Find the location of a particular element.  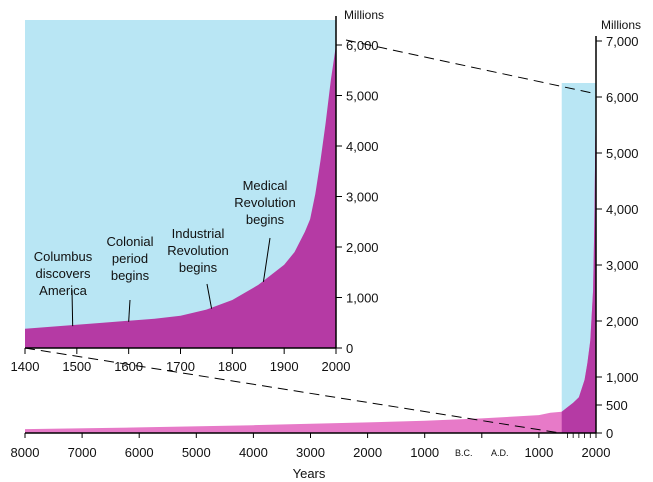

annotation: Colonial period begins is located at coordinates (130, 278).